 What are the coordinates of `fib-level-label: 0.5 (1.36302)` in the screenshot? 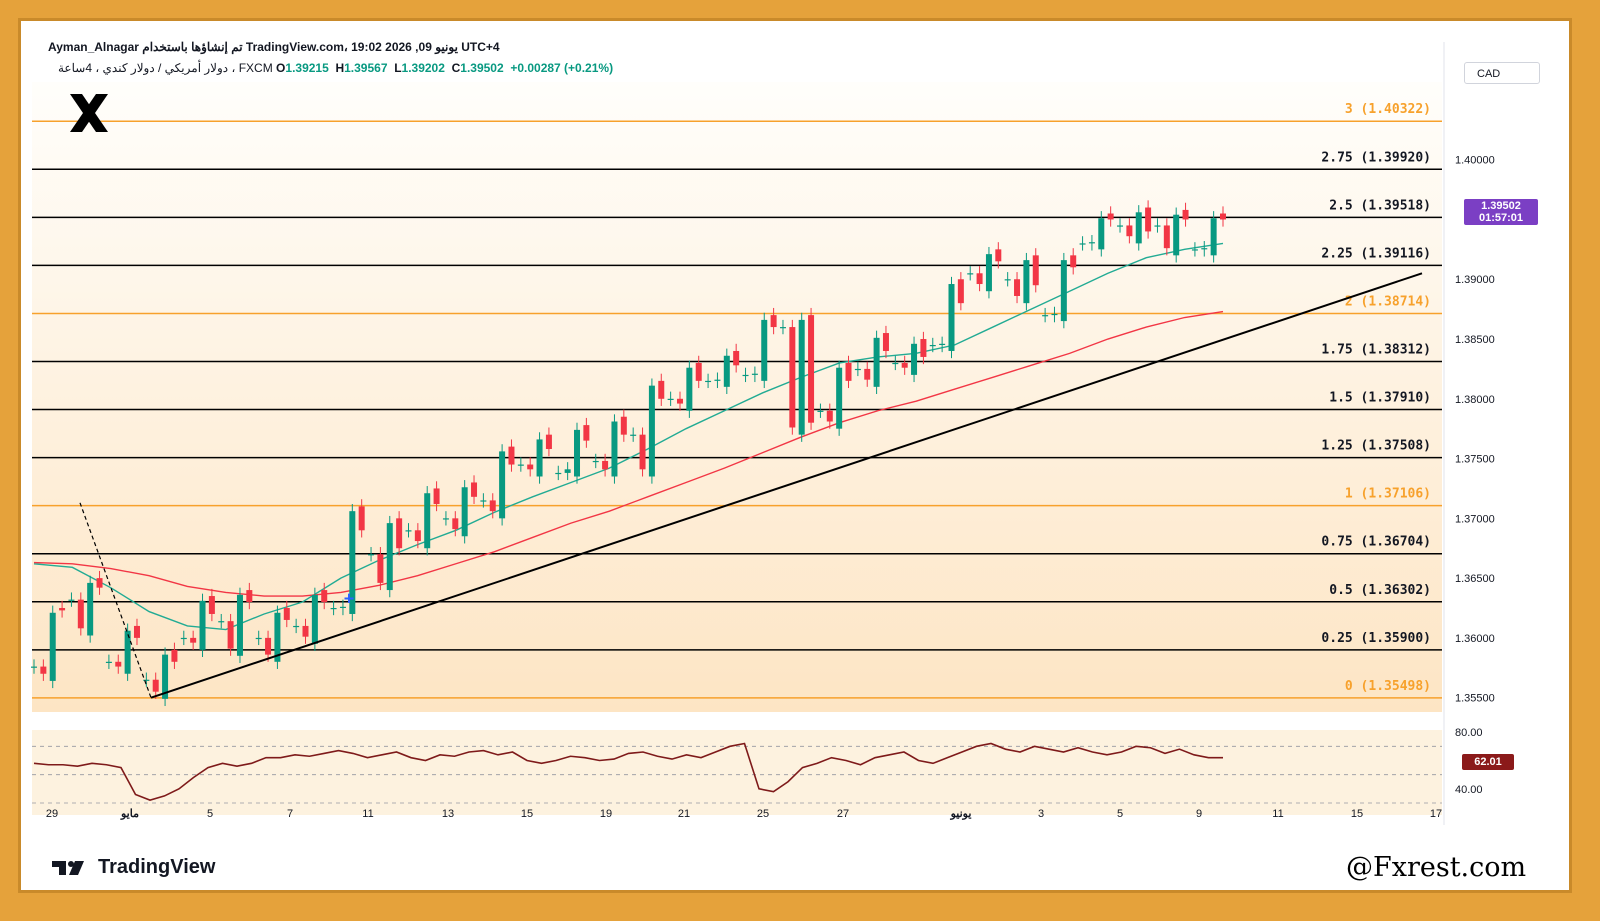 It's located at (1380, 590).